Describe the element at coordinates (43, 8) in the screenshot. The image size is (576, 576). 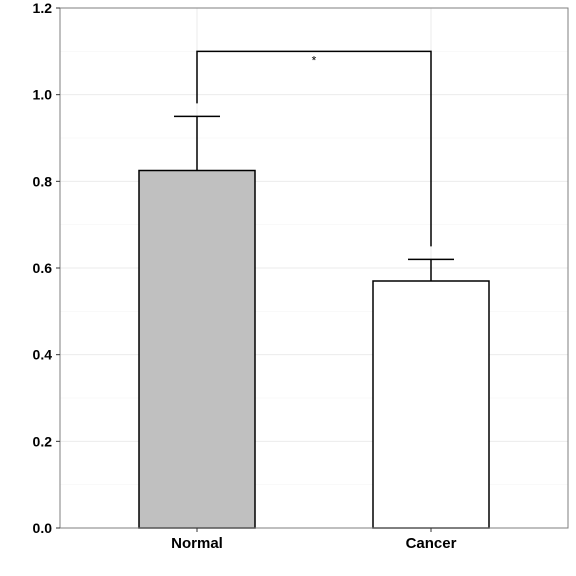
I see `y-tick-label: 1.2` at that location.